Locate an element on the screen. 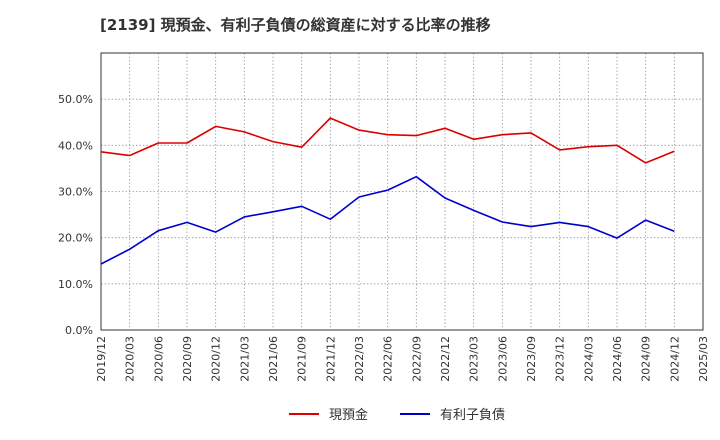 The width and height of the screenshot is (720, 440). x-tick-label: 2023/09 is located at coordinates (531, 359).